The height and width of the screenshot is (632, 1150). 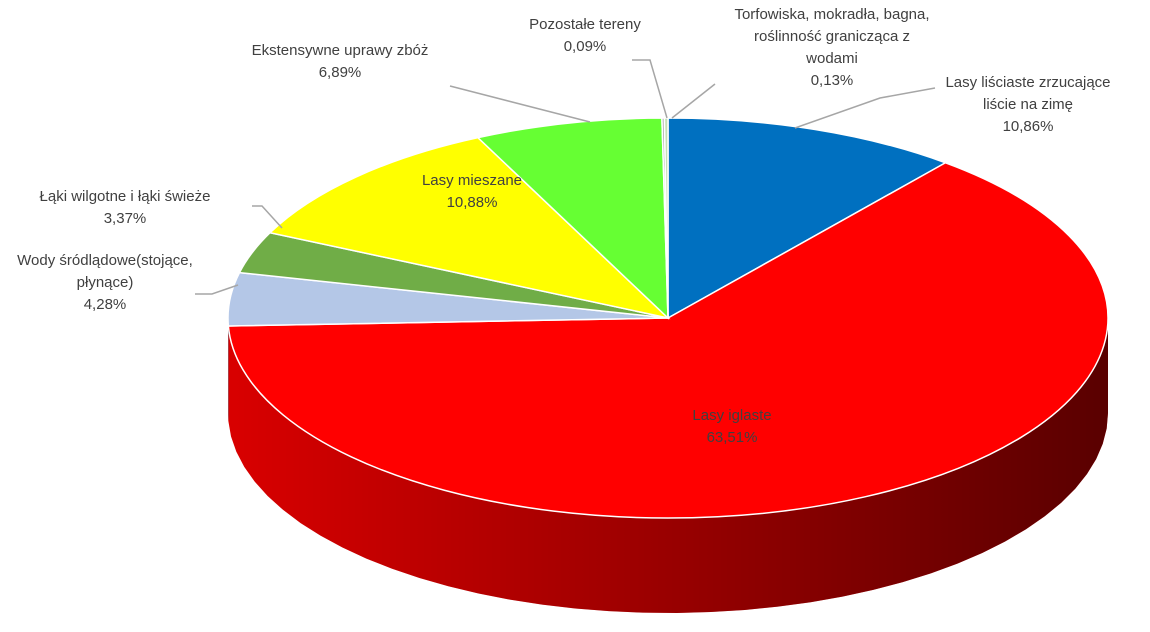 I want to click on label-name: Ekstensywne uprawy zbóż, so click(x=340, y=50).